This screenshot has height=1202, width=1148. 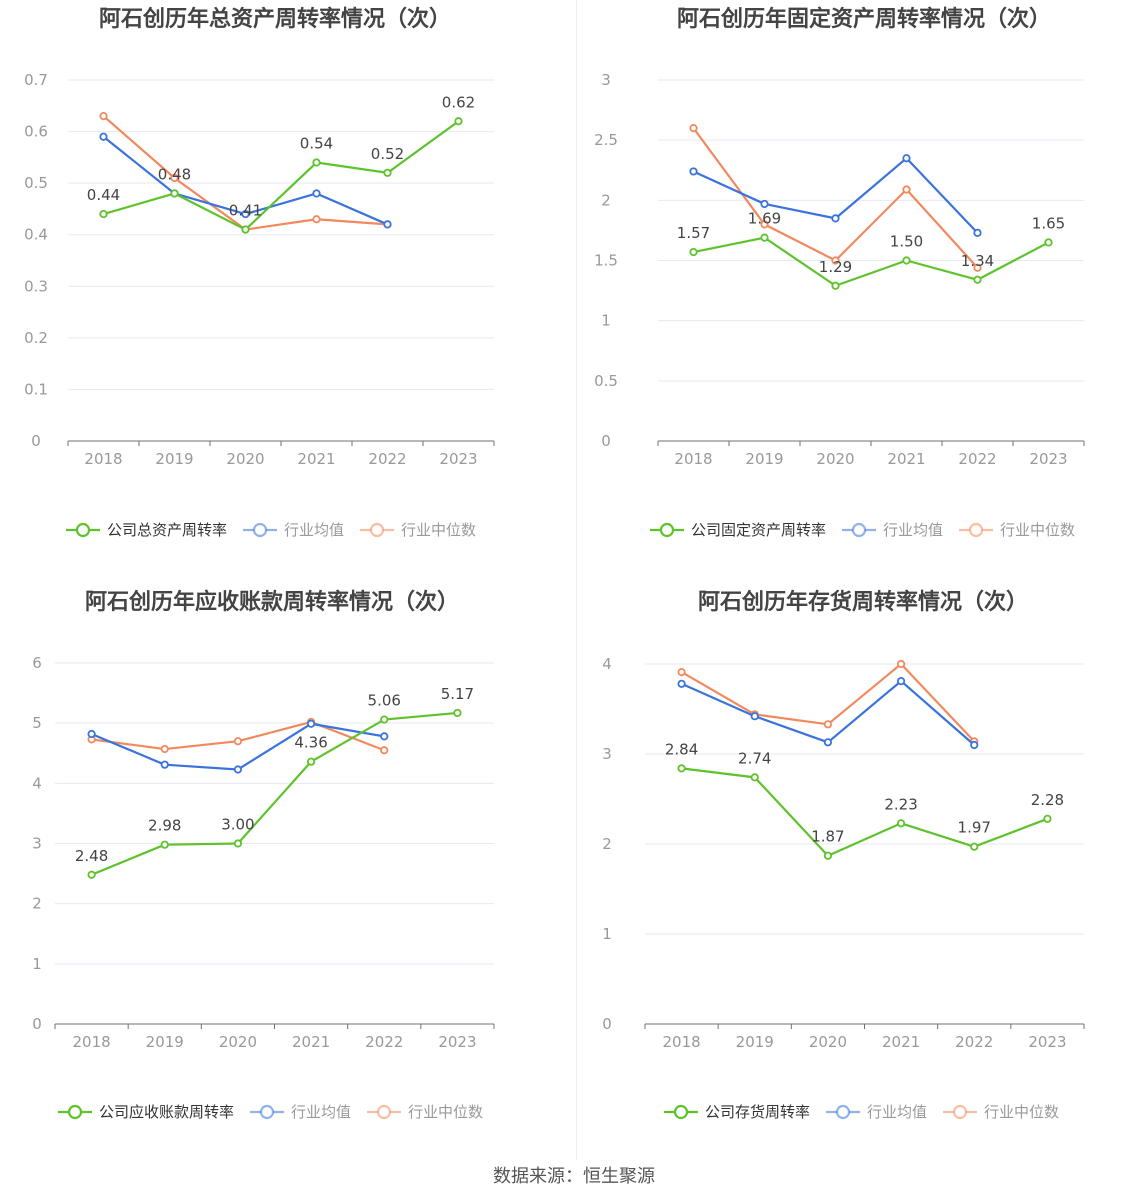 What do you see at coordinates (37, 663) in the screenshot?
I see `y-tick-label: 6` at bounding box center [37, 663].